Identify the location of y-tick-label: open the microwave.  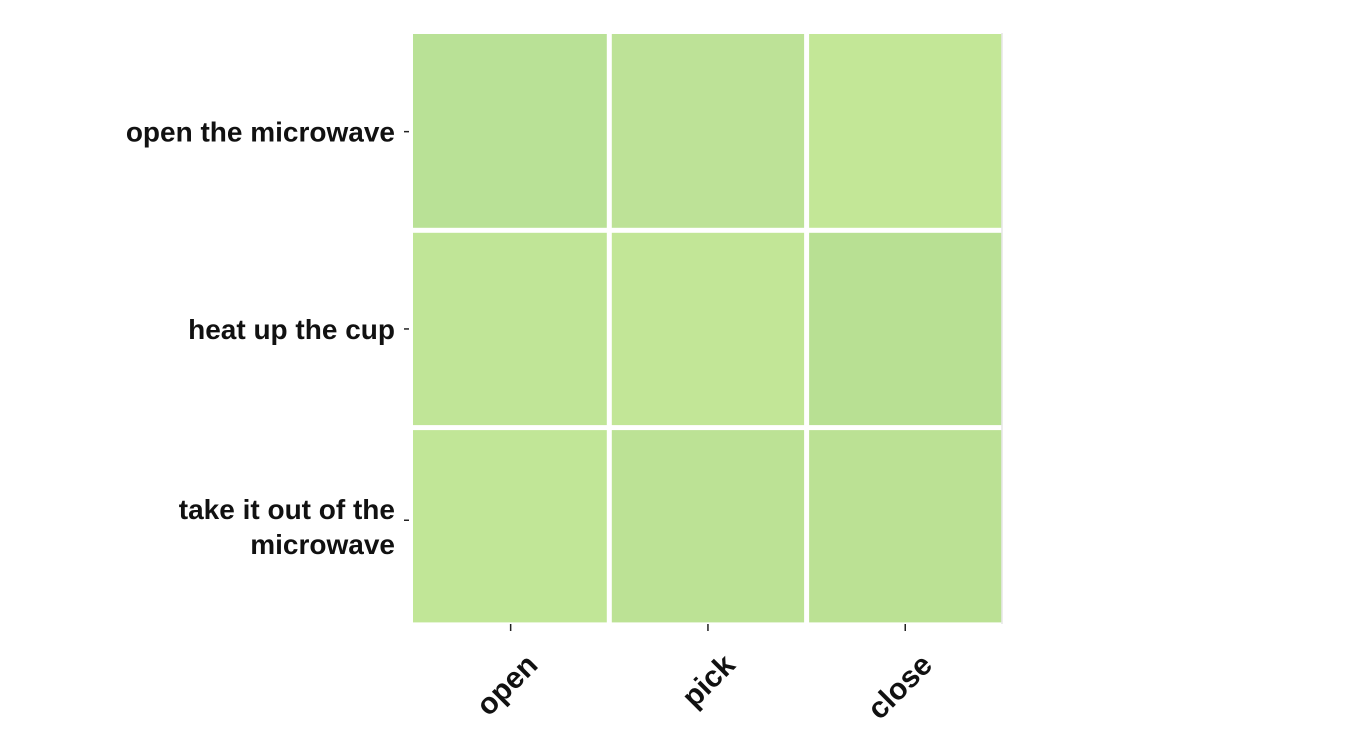
(260, 131).